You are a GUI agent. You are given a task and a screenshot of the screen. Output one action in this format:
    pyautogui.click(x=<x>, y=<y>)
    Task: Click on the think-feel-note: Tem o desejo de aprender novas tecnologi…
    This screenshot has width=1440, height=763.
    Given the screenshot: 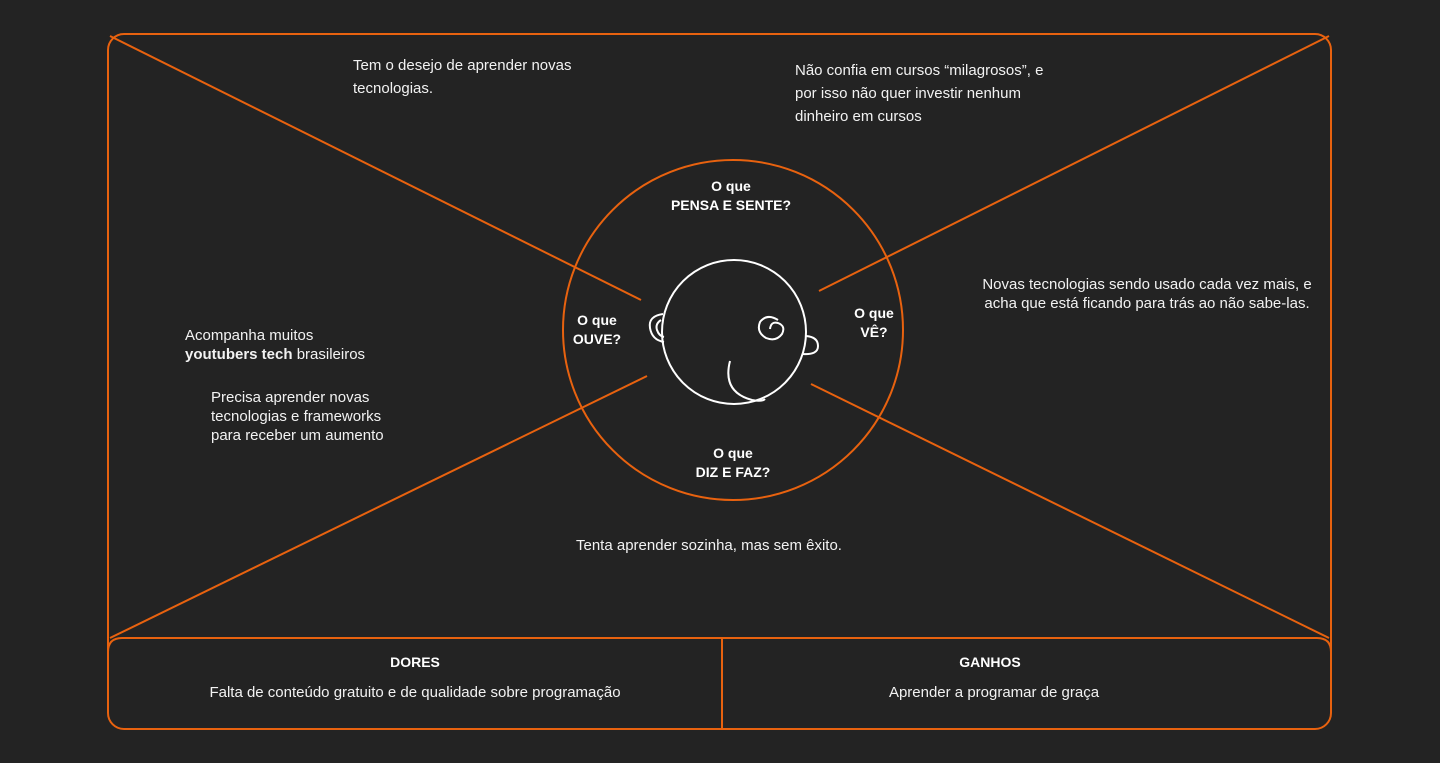 What is the action you would take?
    pyautogui.click(x=462, y=77)
    